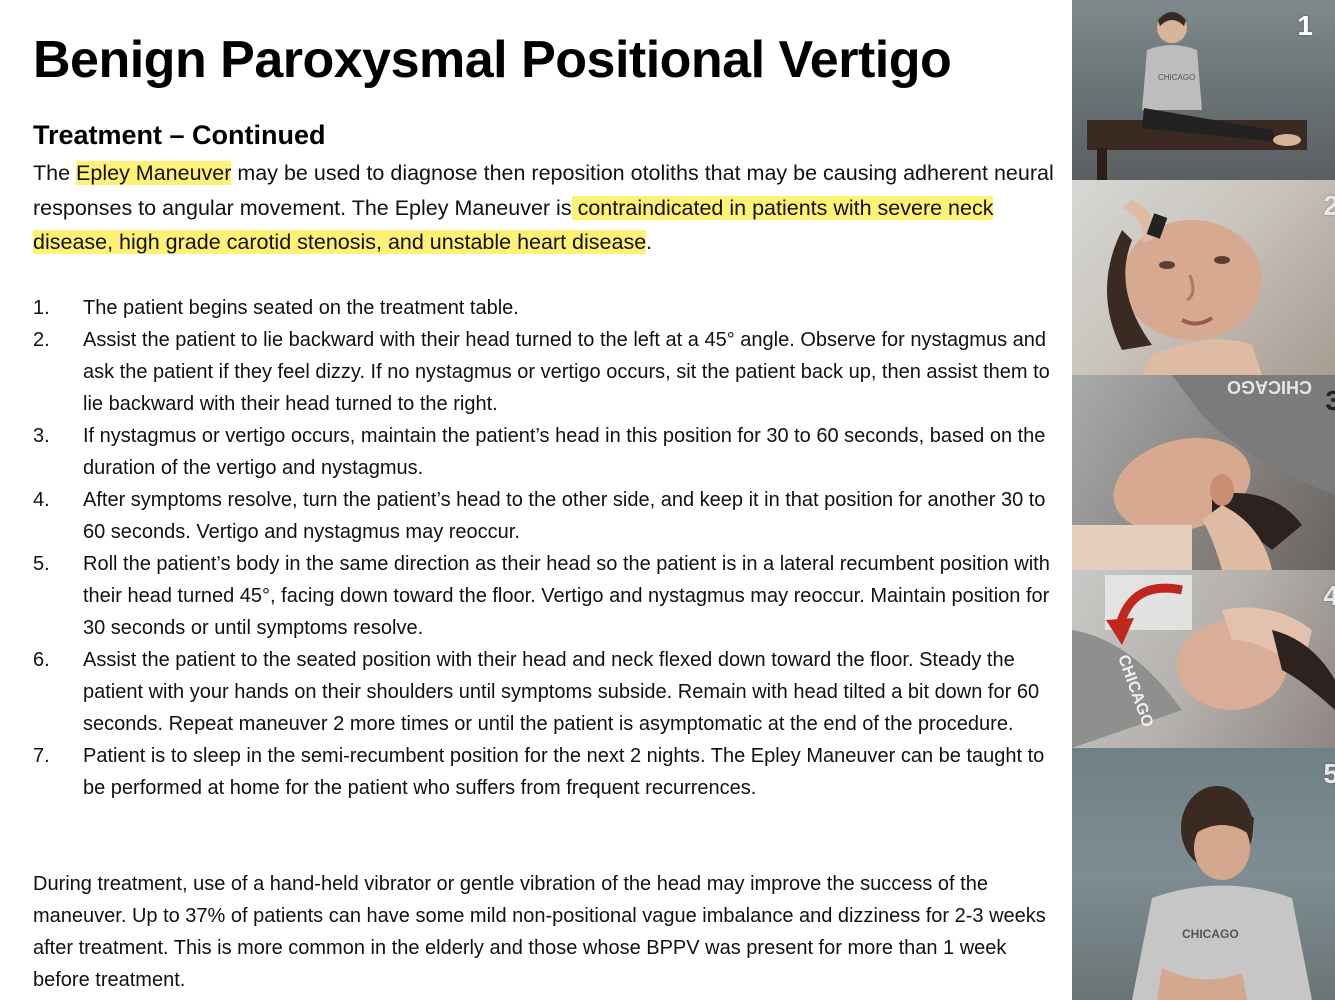  I want to click on photo-step-5: CHICAGO 5, so click(1203, 874).